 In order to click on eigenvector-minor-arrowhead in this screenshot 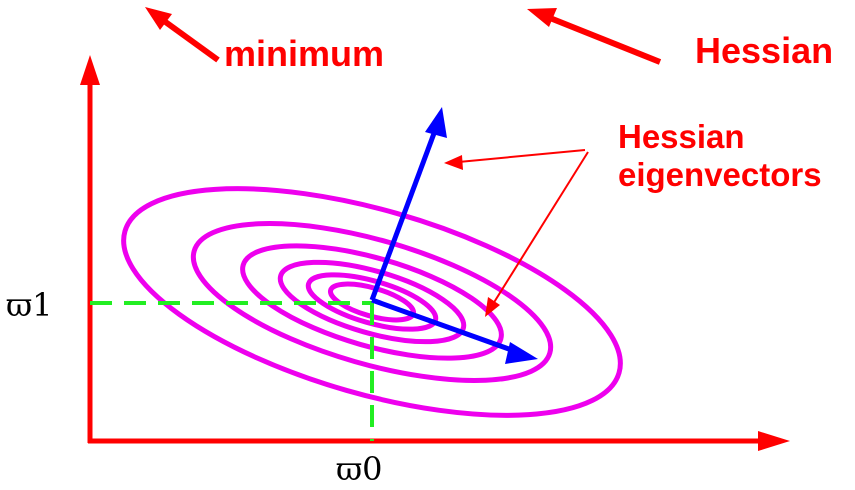, I will do `click(436, 122)`.